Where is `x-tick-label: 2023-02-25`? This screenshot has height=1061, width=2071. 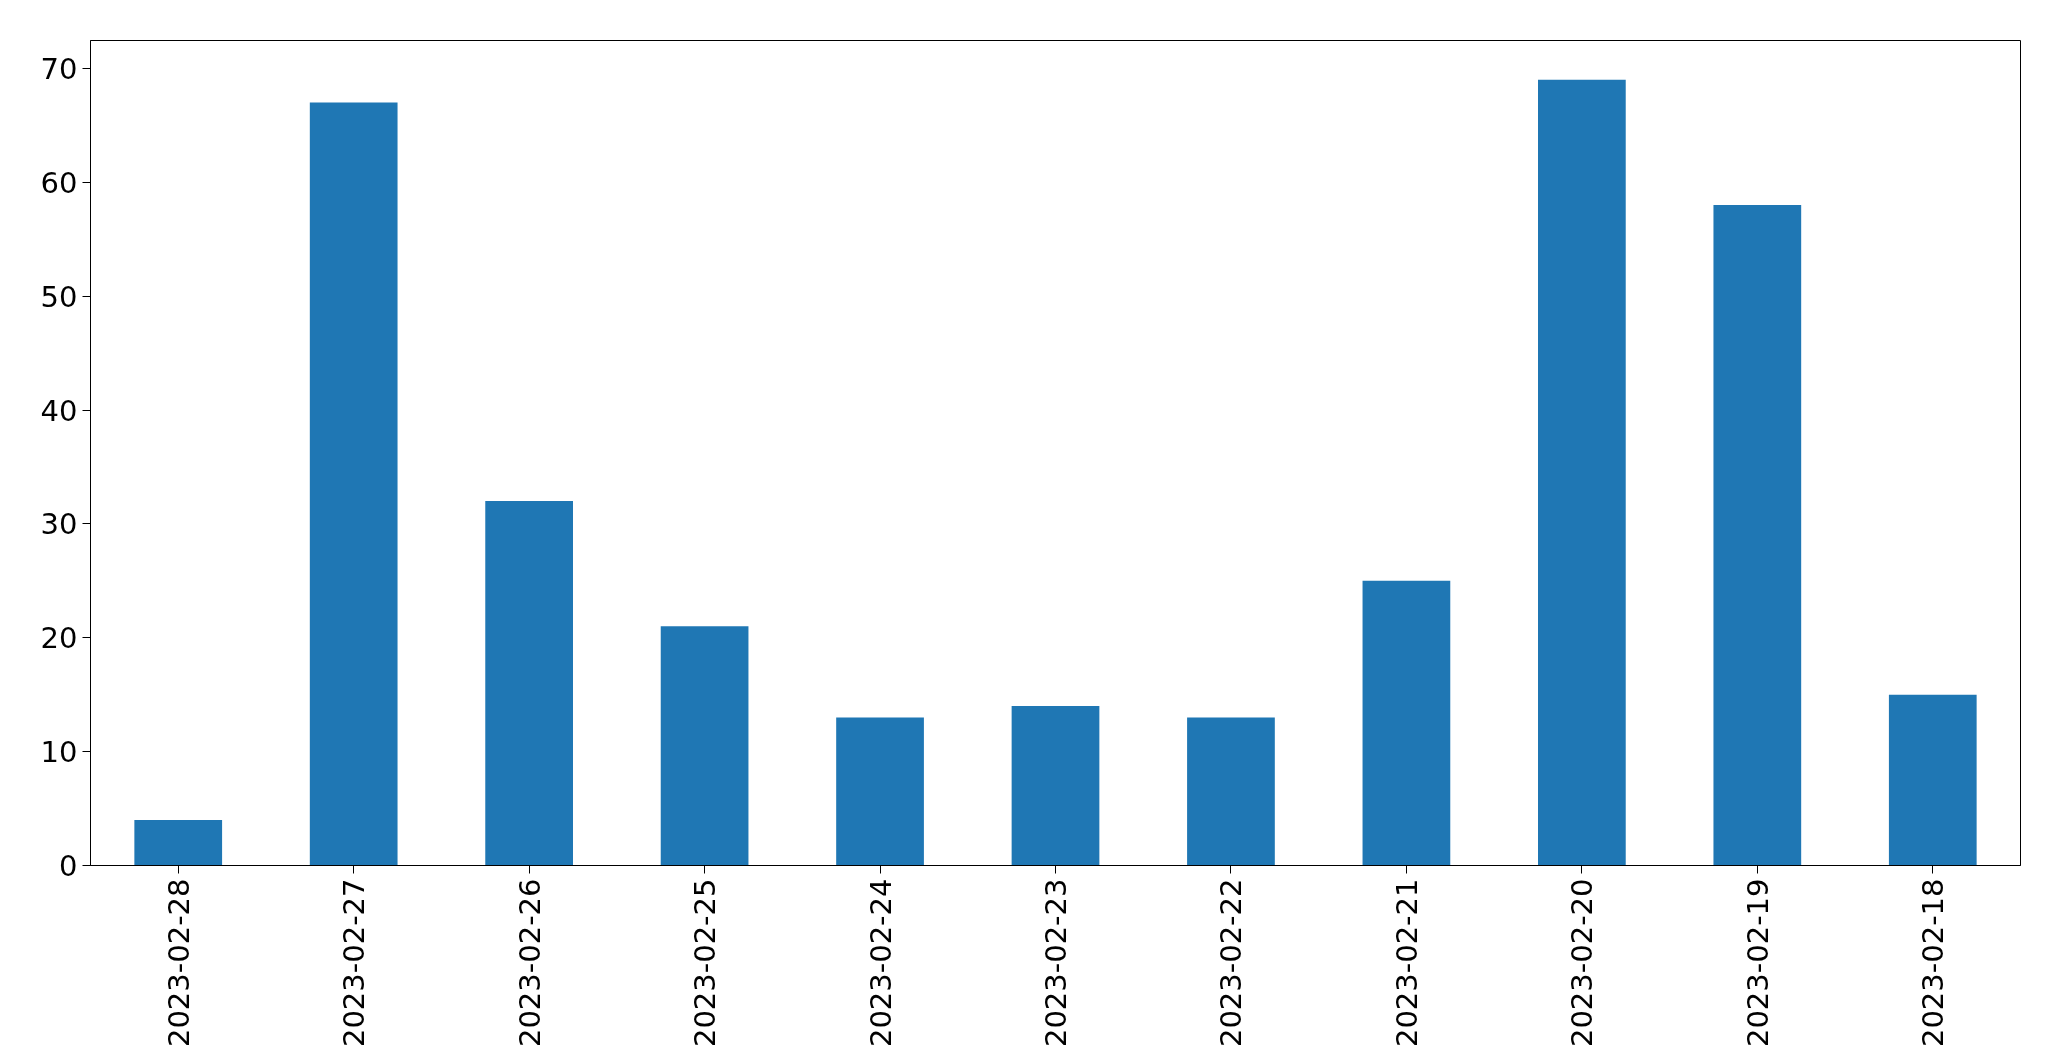
x-tick-label: 2023-02-25 is located at coordinates (705, 963).